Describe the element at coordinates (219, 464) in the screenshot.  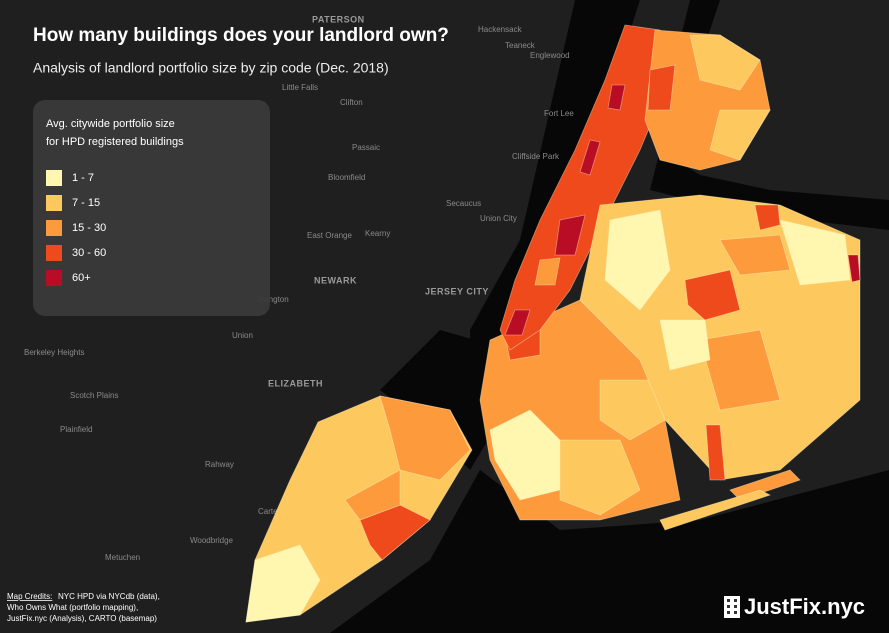
I see `place-label: Rahway` at that location.